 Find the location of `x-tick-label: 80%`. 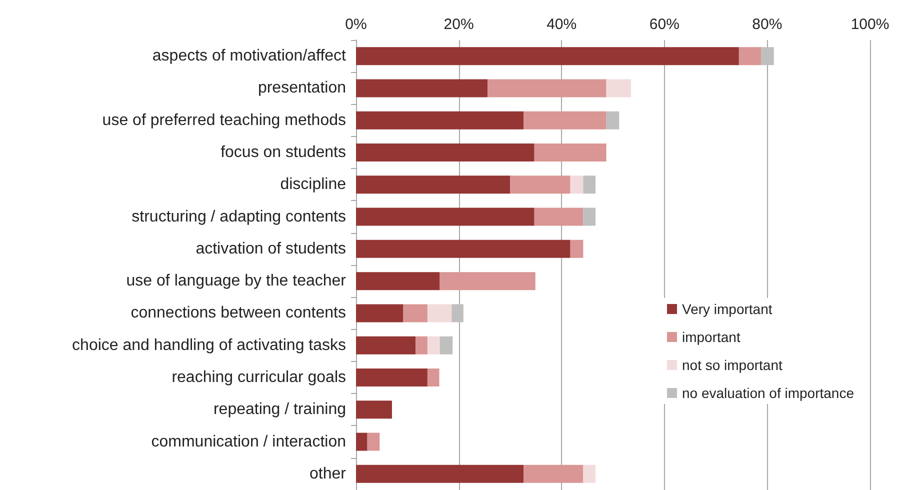

x-tick-label: 80% is located at coordinates (767, 24).